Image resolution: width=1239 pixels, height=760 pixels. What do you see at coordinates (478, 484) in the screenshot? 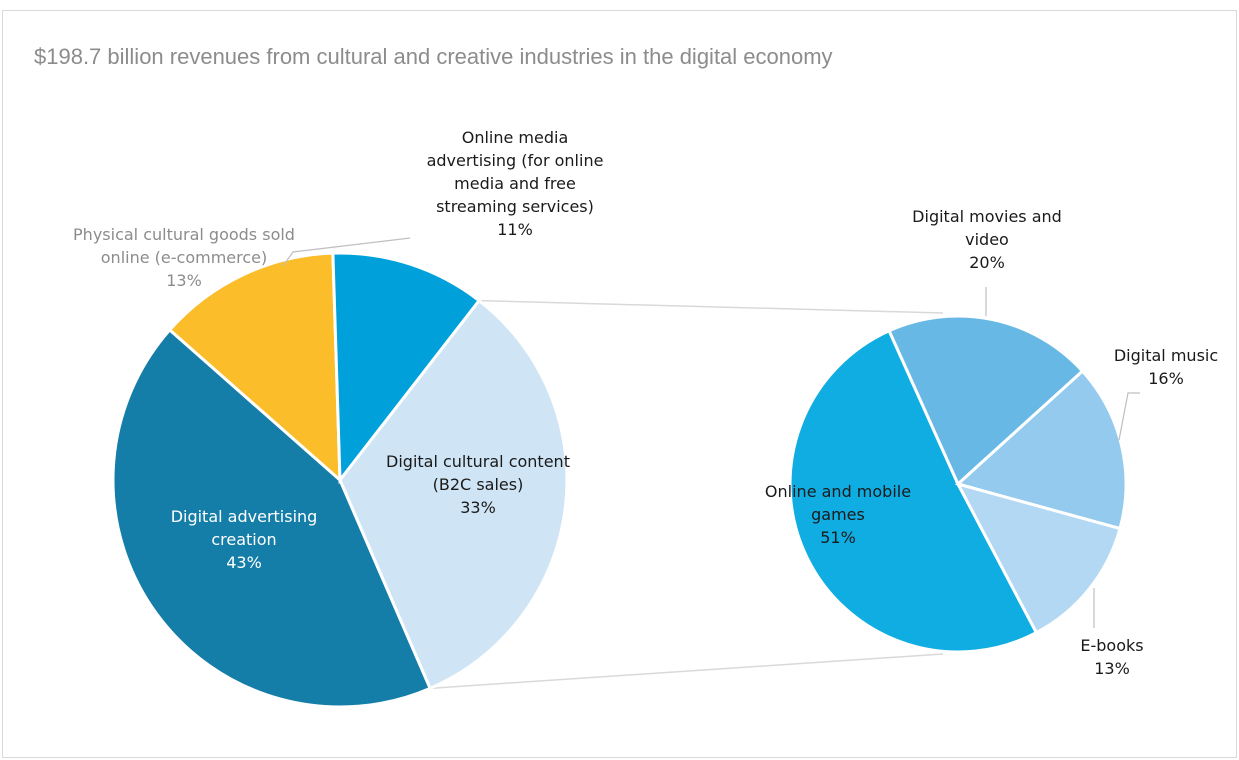
I see `data-label-digital-cultural-content-b2c-sales: Digital cultural content (B2C sales) 33%` at bounding box center [478, 484].